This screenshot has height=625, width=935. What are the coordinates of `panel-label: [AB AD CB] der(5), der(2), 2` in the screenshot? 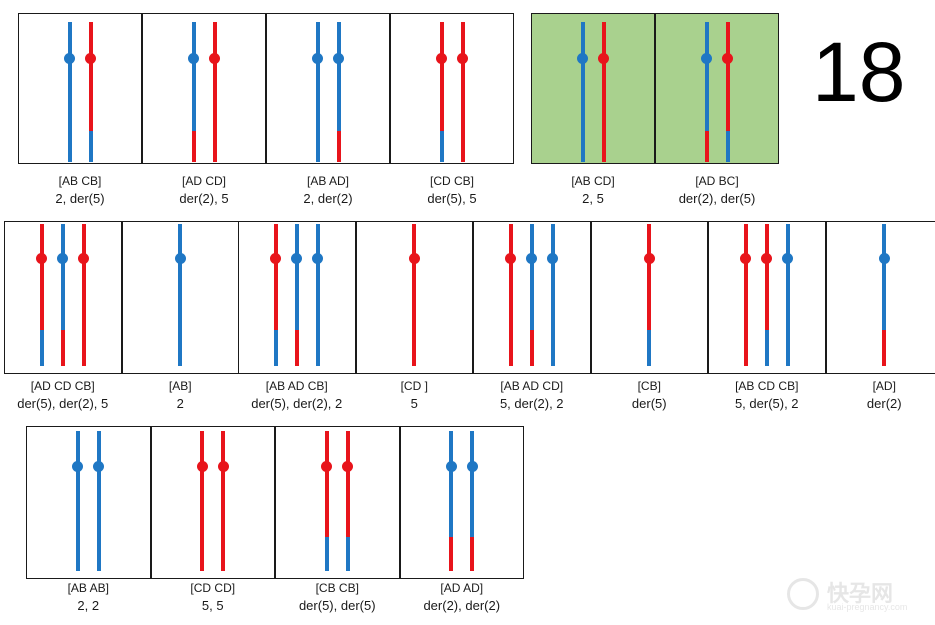 It's located at (297, 395).